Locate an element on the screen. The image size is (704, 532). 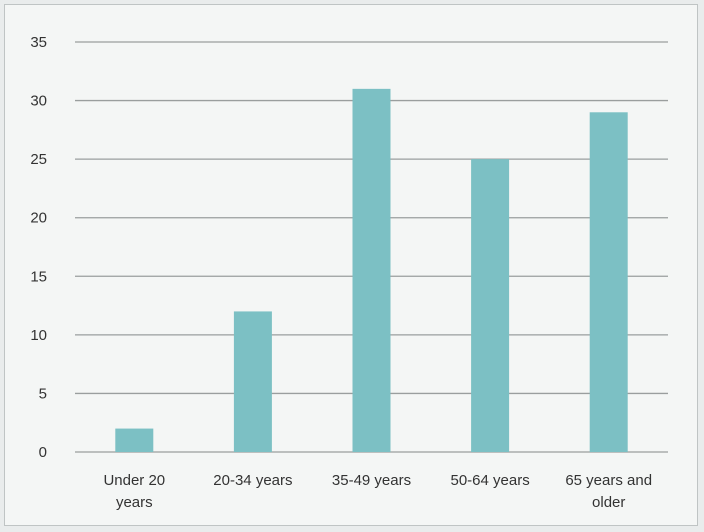
y-tick-label: 20 is located at coordinates (38, 218).